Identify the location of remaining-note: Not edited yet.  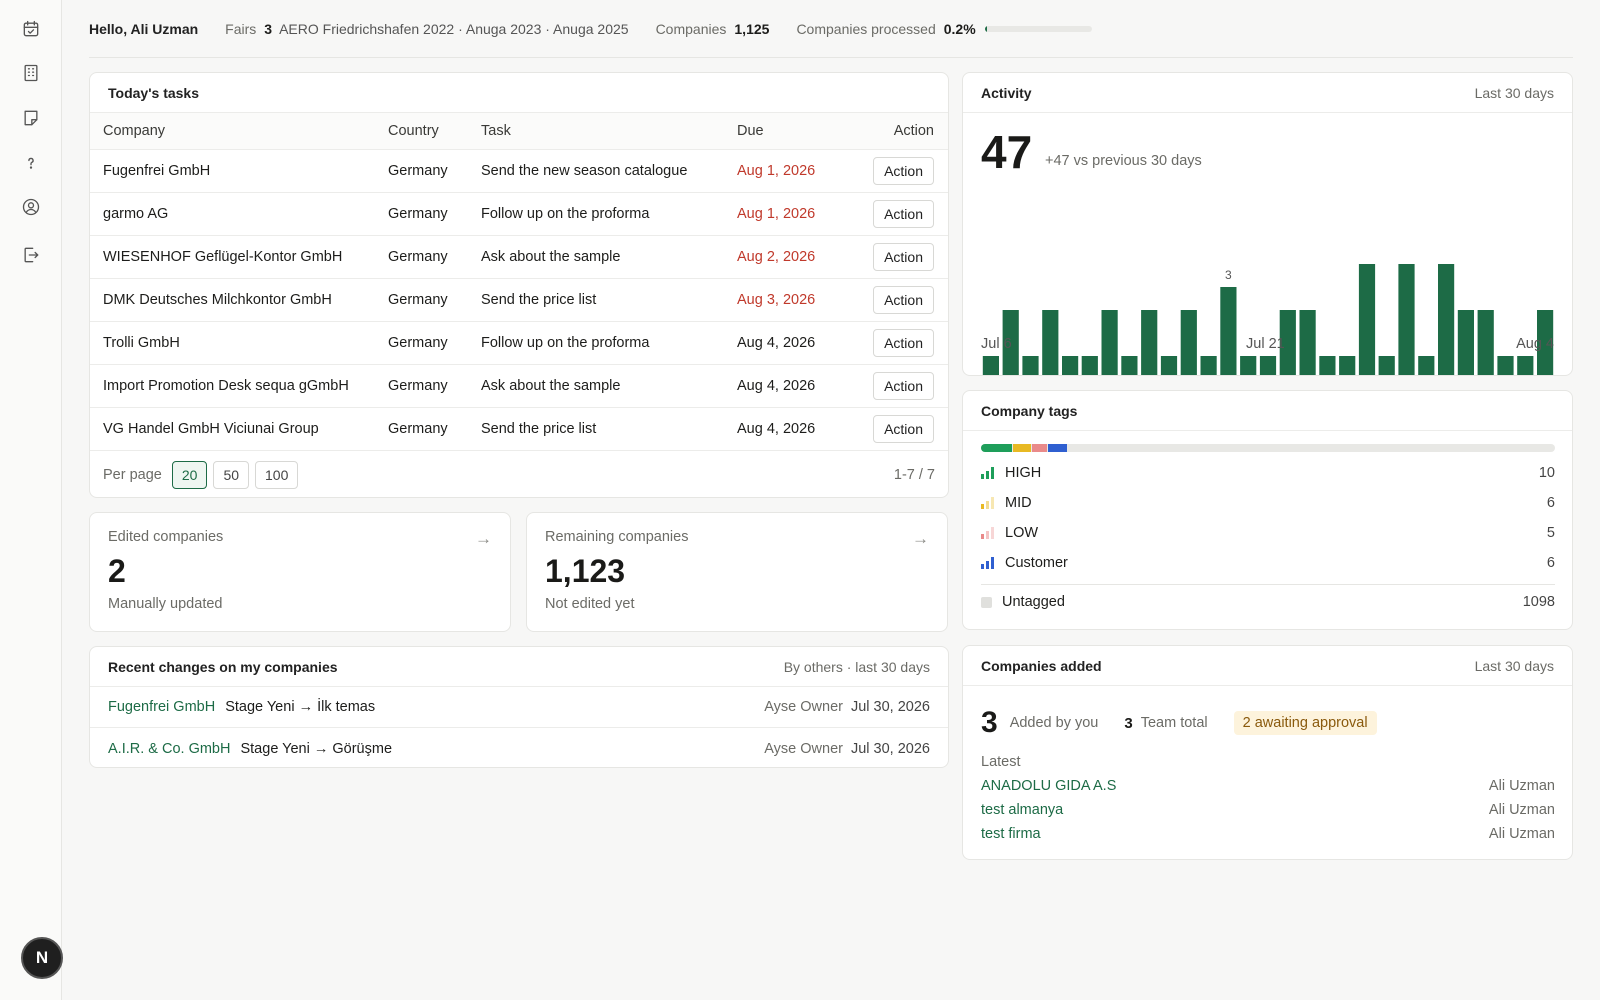
(590, 604).